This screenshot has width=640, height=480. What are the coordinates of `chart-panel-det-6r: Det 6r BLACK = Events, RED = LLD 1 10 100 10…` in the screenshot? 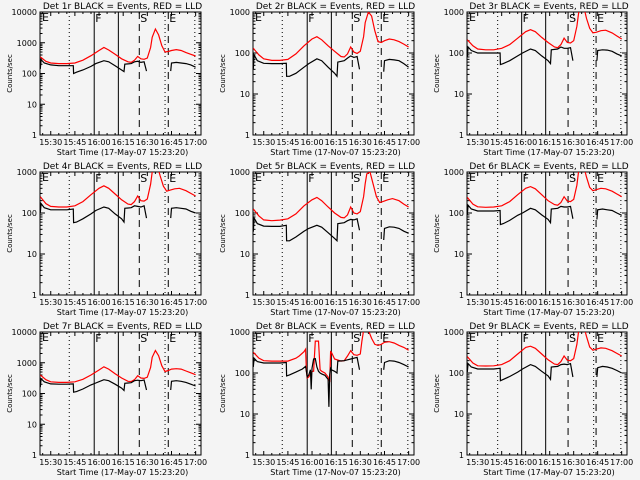 It's located at (533, 239).